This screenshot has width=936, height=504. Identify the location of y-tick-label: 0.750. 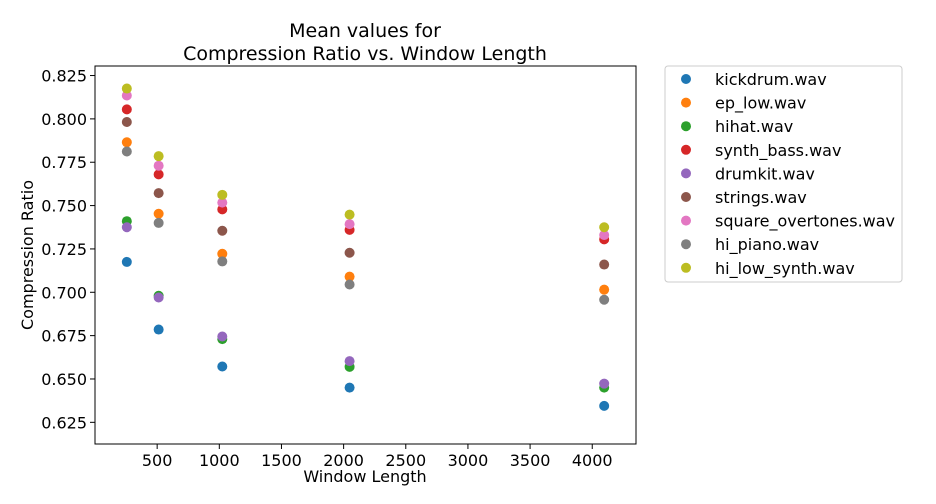
(64, 206).